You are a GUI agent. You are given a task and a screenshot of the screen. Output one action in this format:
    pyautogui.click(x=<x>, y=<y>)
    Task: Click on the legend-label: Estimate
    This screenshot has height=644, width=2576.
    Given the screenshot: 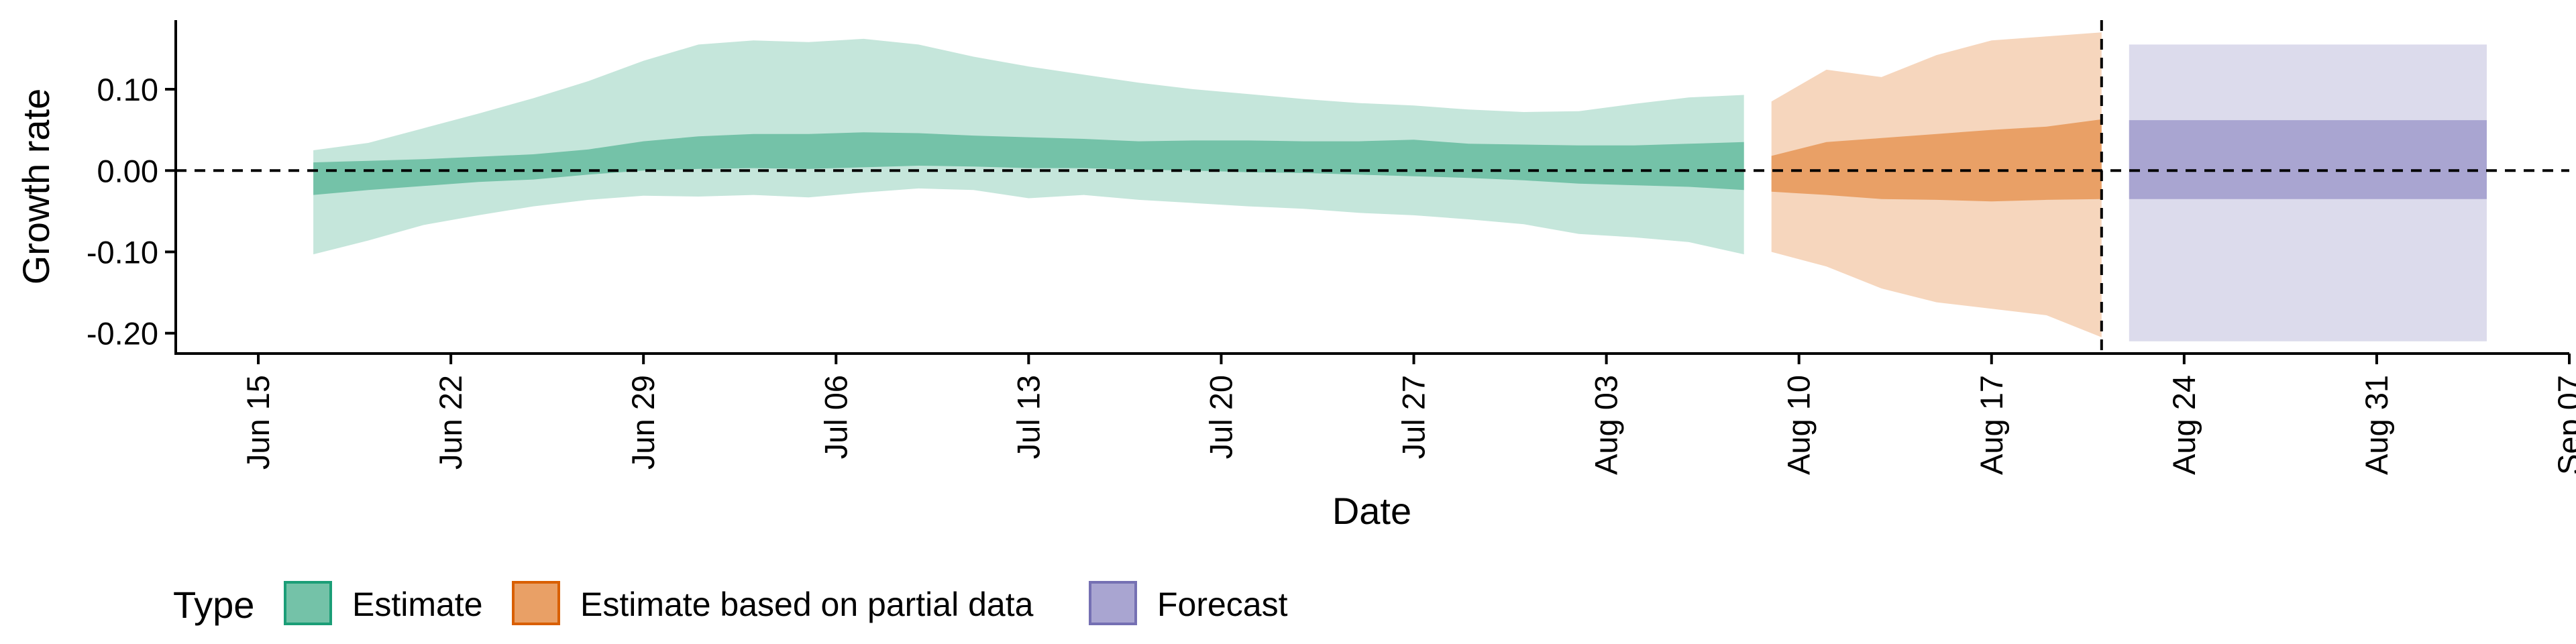 What is the action you would take?
    pyautogui.click(x=417, y=604)
    